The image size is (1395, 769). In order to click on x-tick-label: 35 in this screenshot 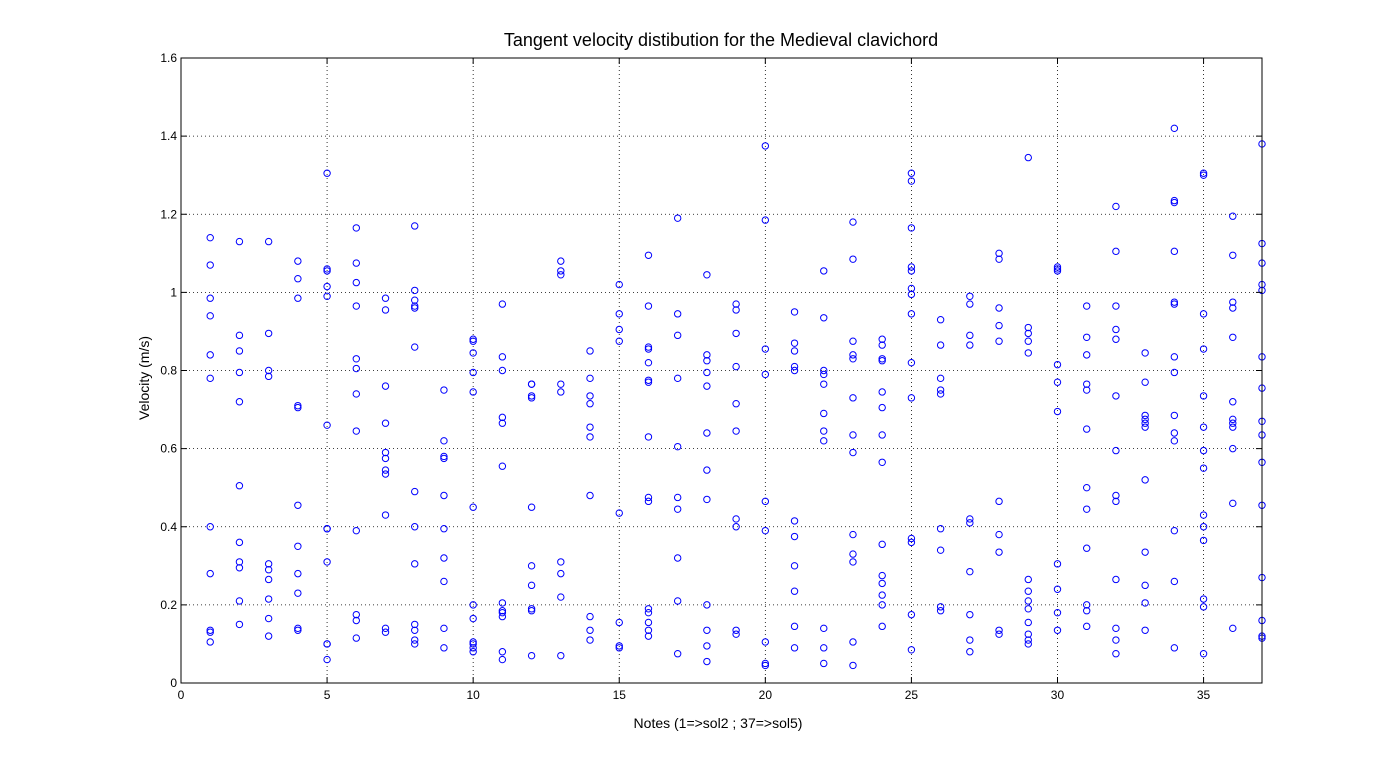, I will do `click(1204, 695)`.